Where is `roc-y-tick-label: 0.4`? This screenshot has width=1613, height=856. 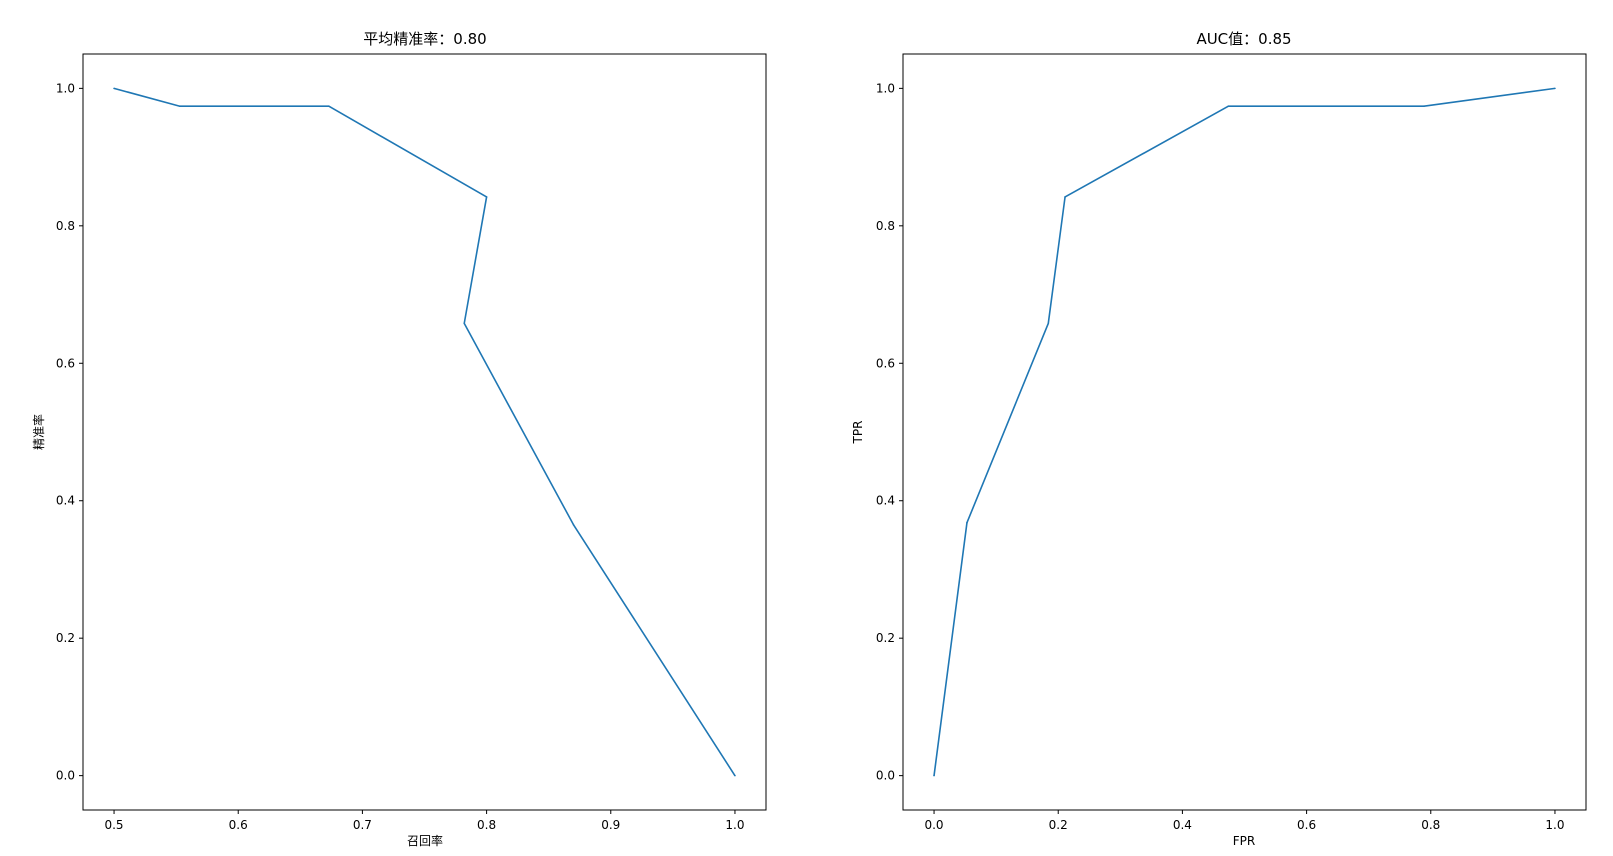
roc-y-tick-label: 0.4 is located at coordinates (885, 501).